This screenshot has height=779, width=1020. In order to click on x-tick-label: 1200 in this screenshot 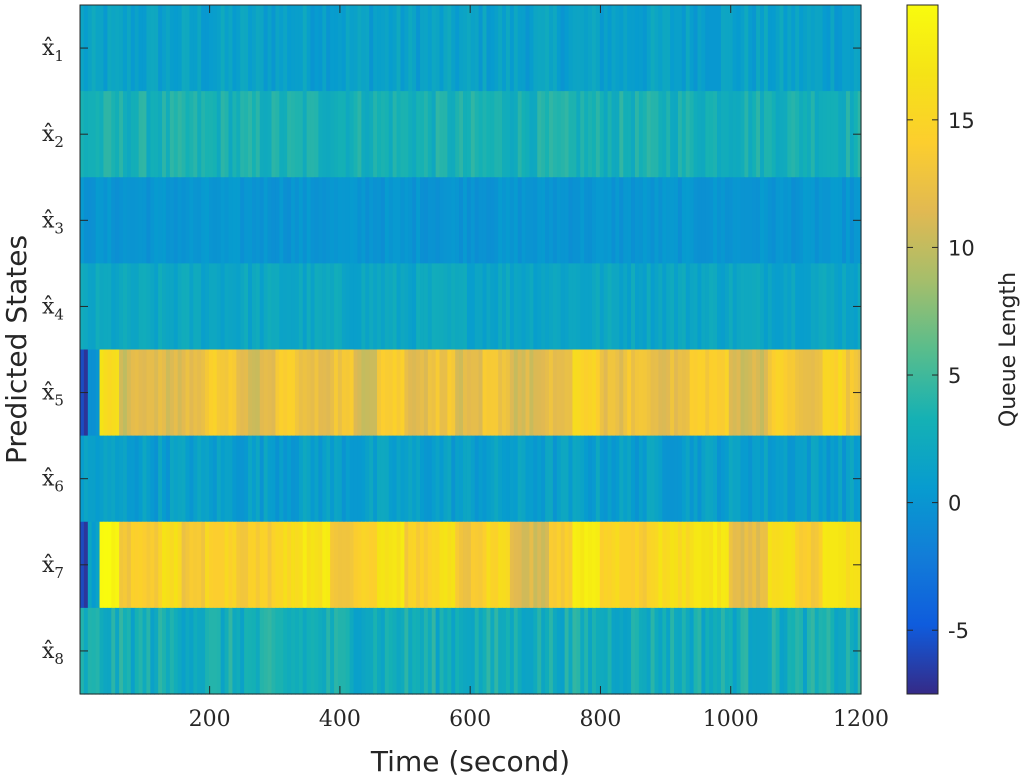, I will do `click(861, 719)`.